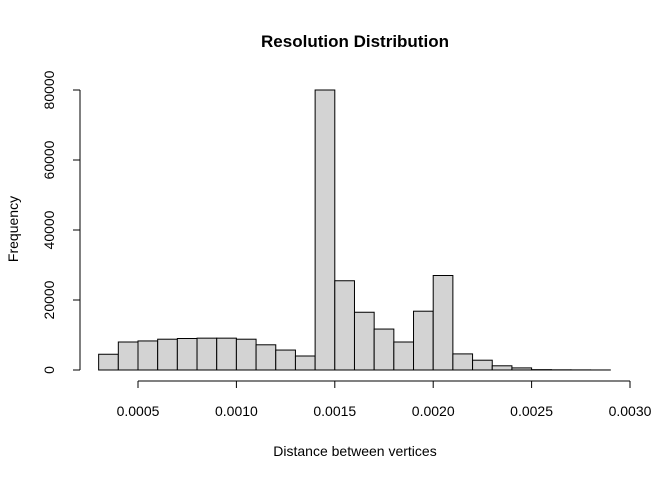 The height and width of the screenshot is (480, 672). I want to click on y-tick-label: 20000, so click(49, 299).